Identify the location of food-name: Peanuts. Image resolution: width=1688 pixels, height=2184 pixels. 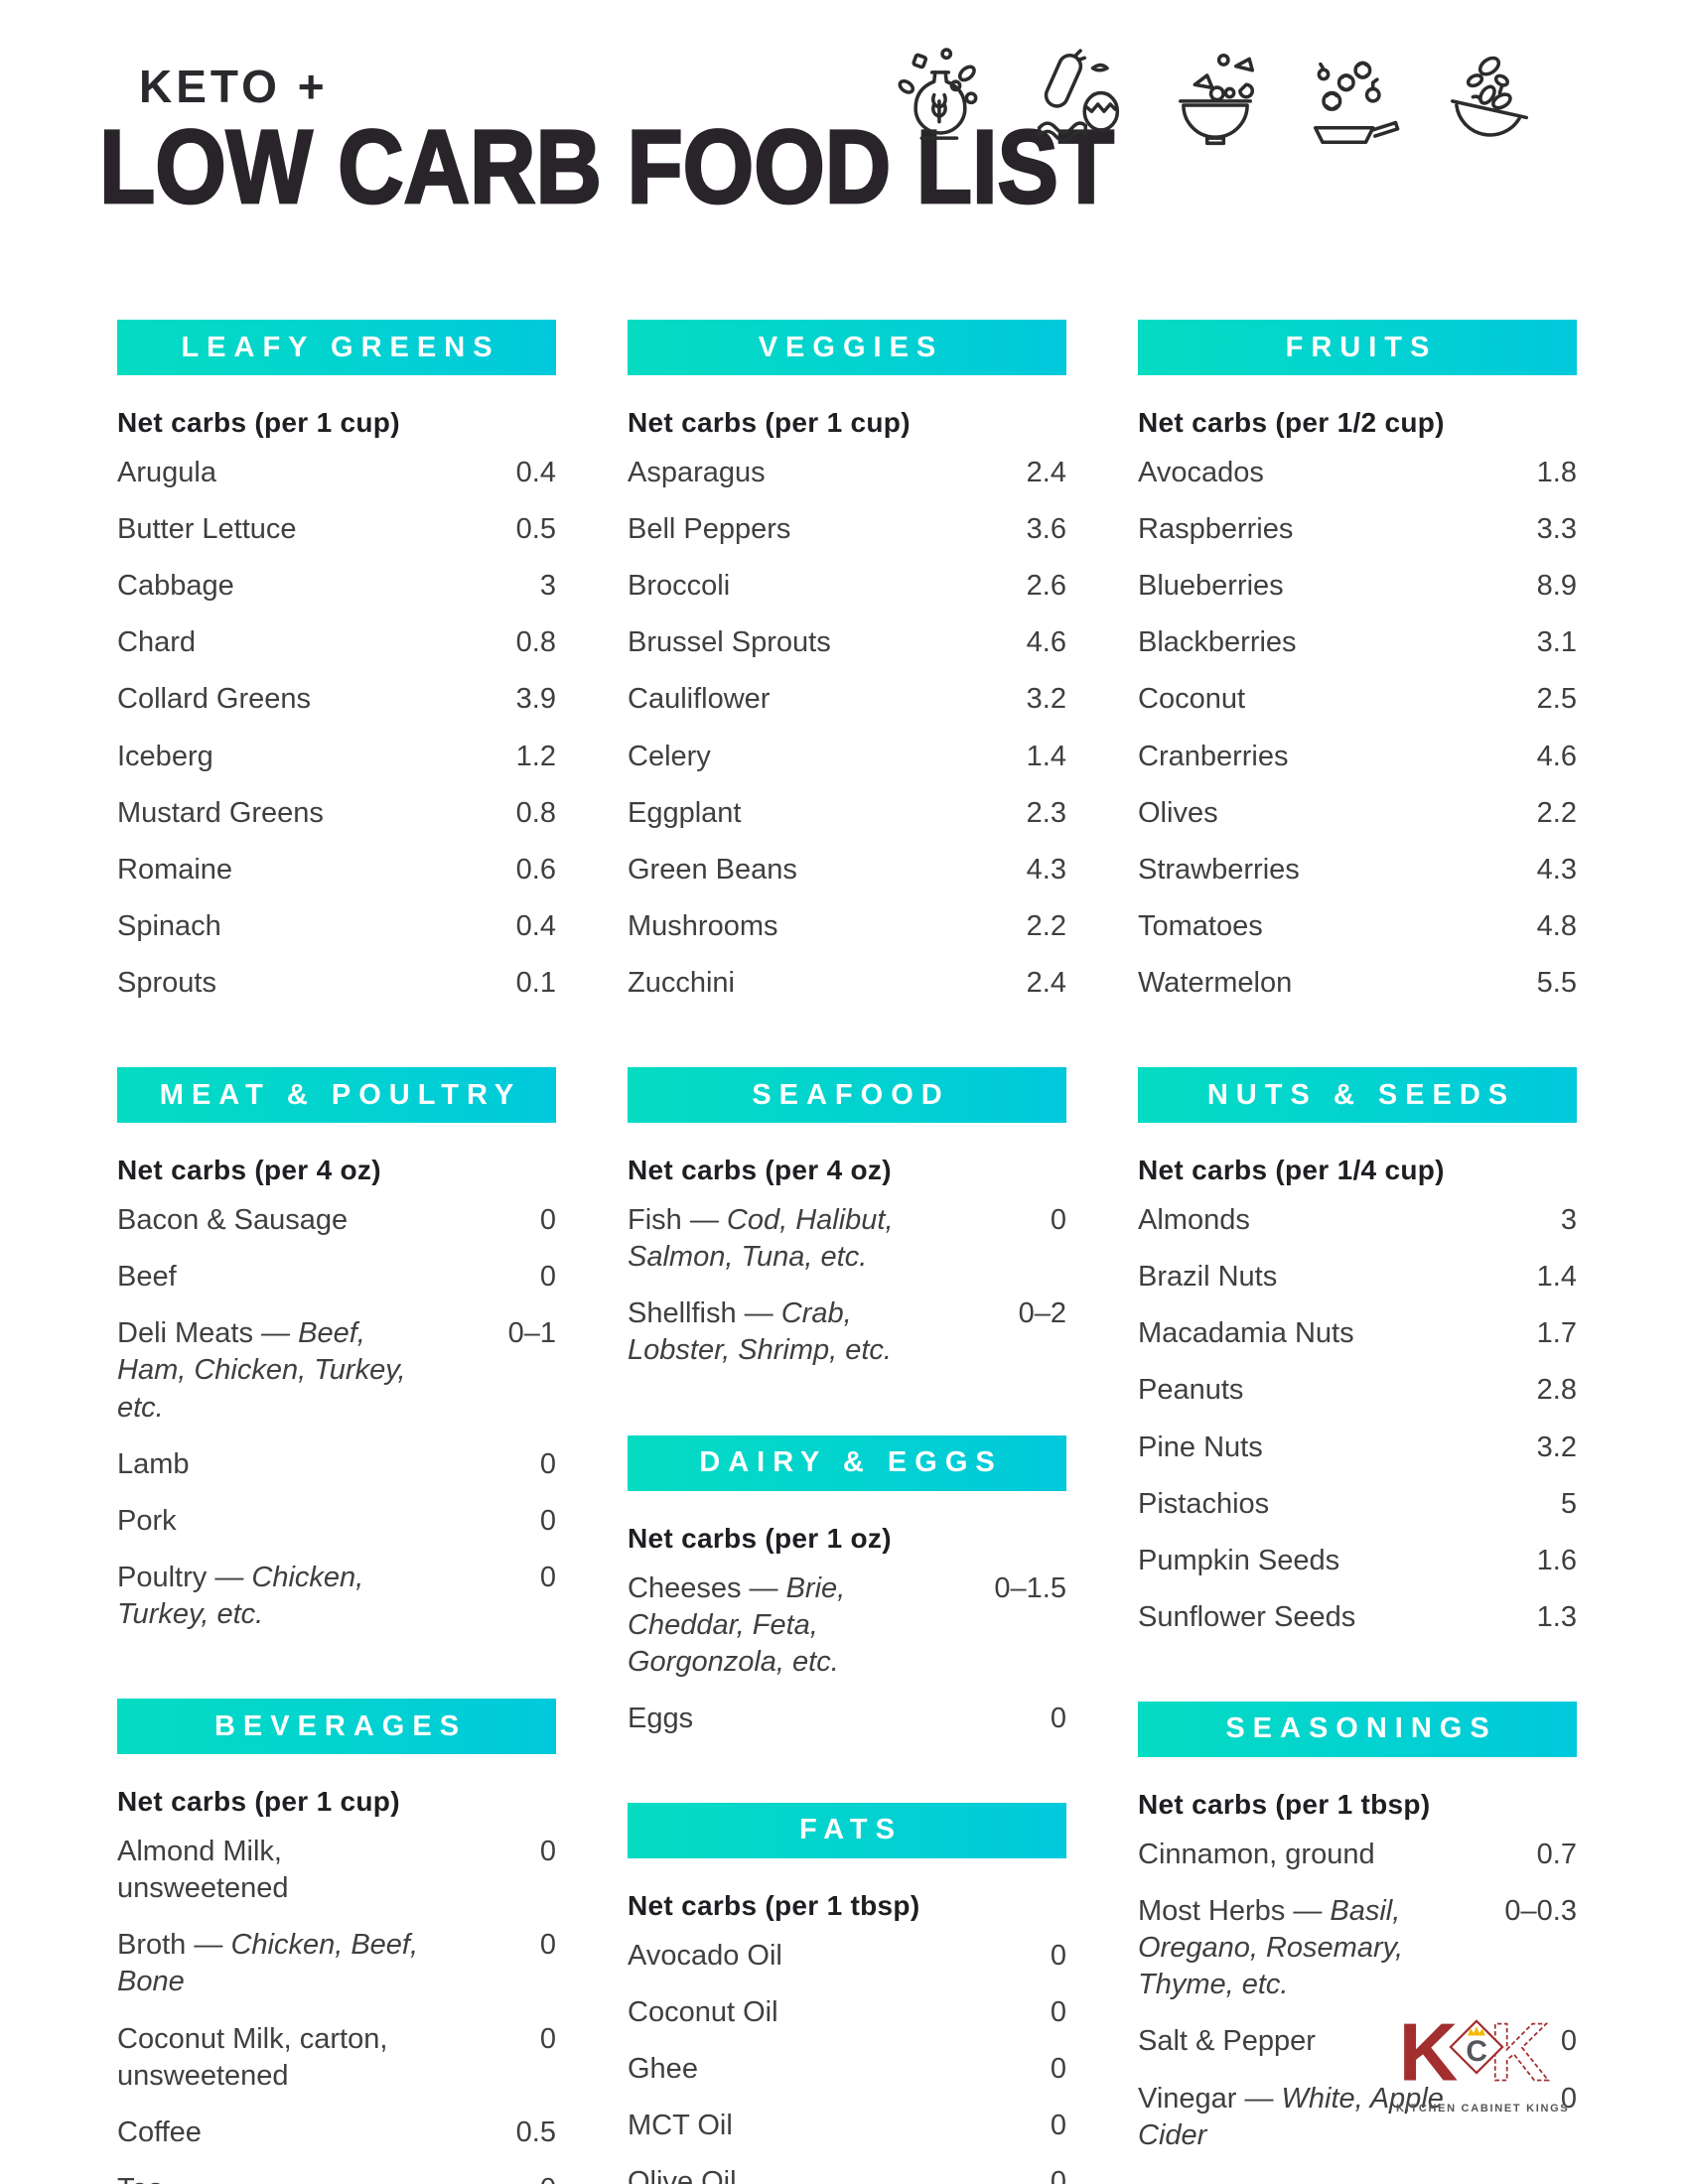
(1190, 1390).